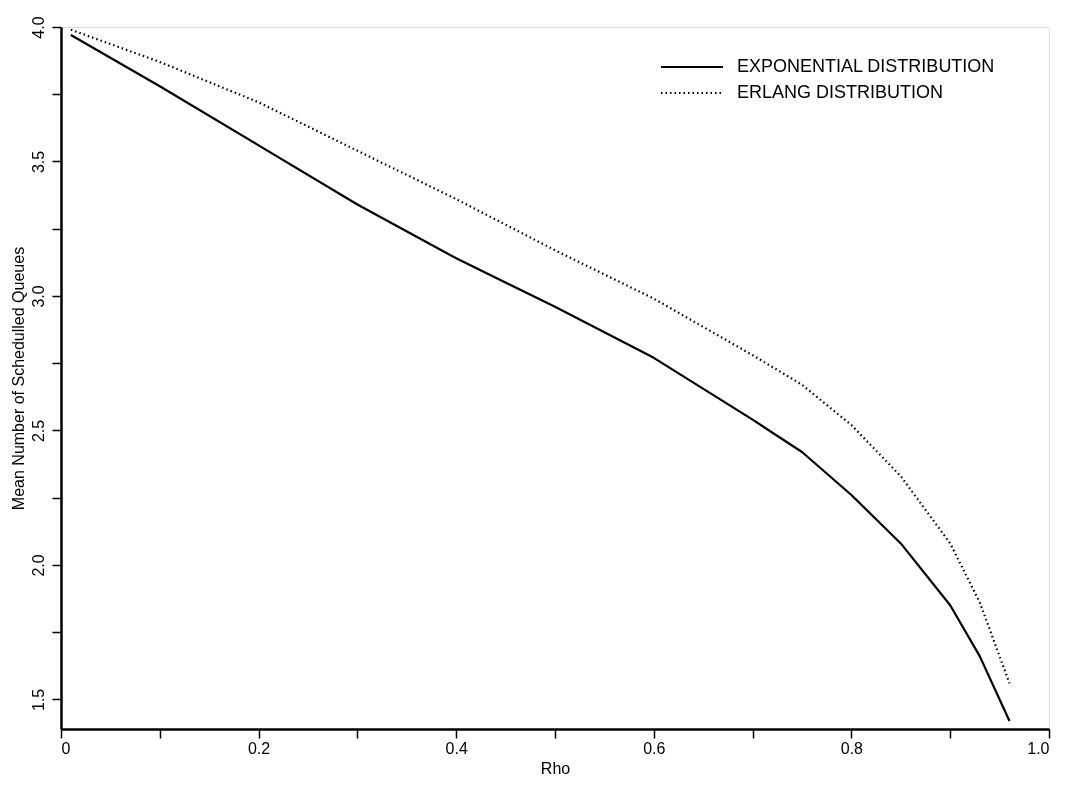  Describe the element at coordinates (852, 748) in the screenshot. I see `x-tick-label: 0.8` at that location.